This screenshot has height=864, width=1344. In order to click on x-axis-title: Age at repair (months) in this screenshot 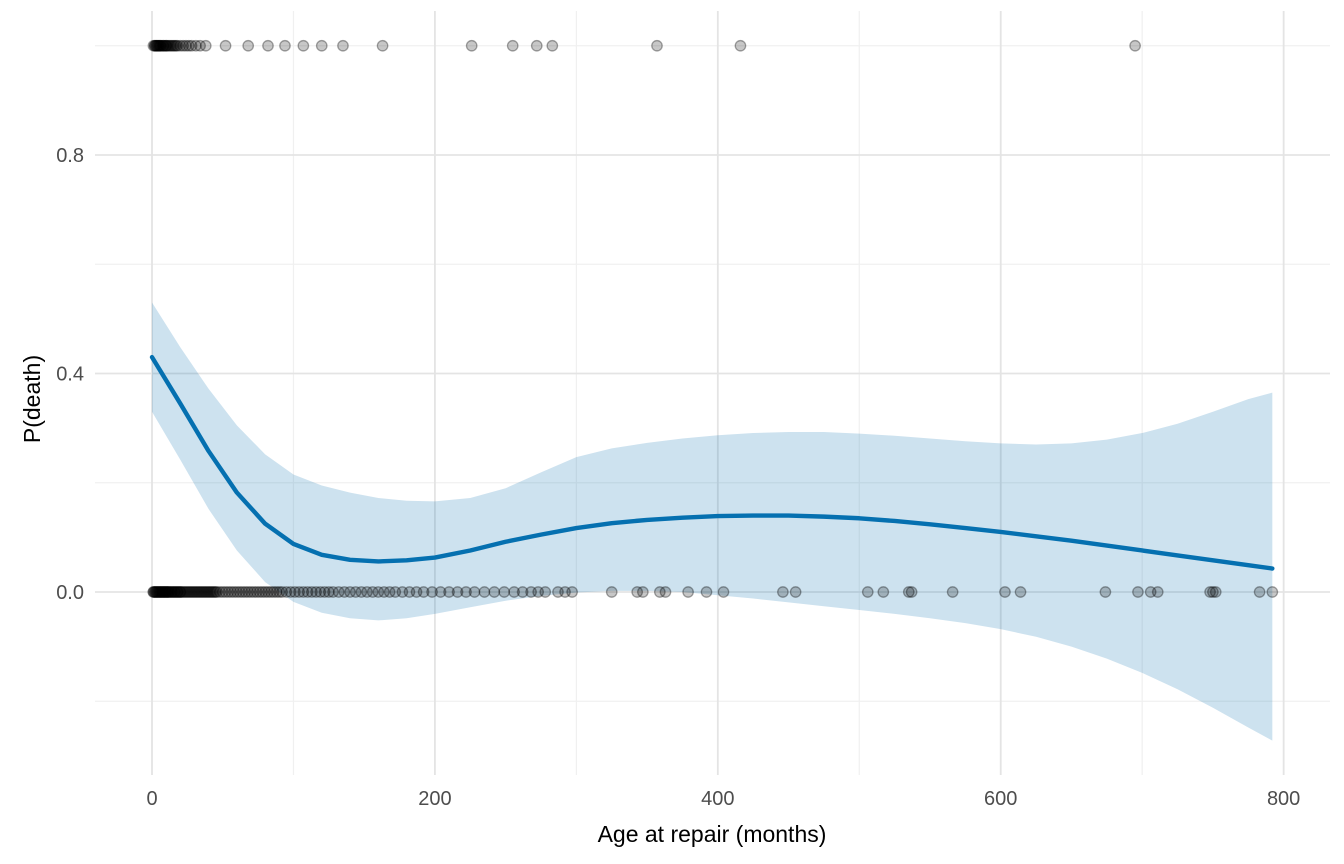, I will do `click(712, 834)`.